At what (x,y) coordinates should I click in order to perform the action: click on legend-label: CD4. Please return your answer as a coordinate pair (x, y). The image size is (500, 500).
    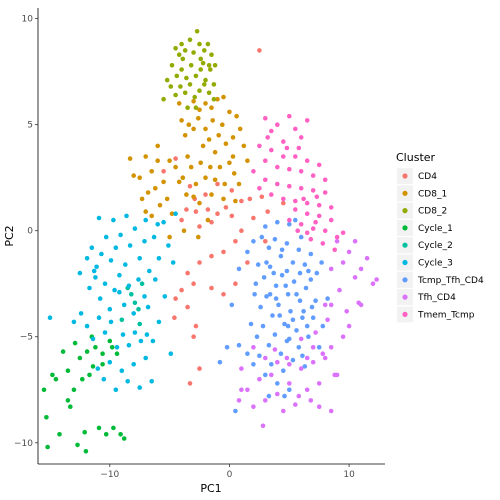
    Looking at the image, I should click on (427, 177).